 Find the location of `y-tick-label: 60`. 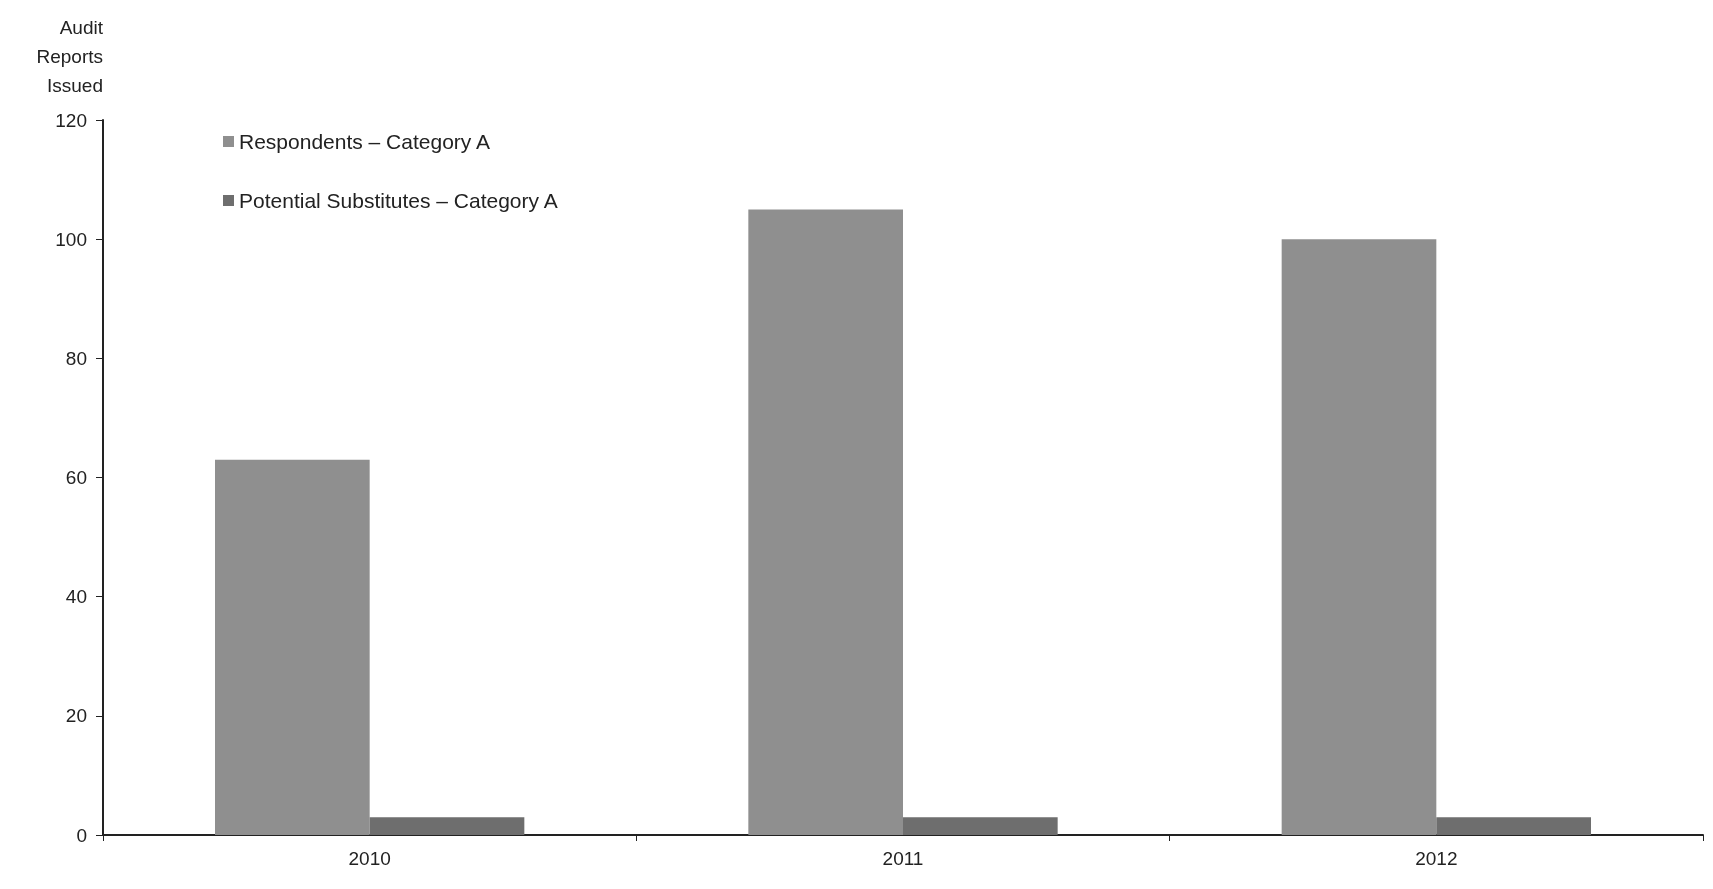

y-tick-label: 60 is located at coordinates (76, 477).